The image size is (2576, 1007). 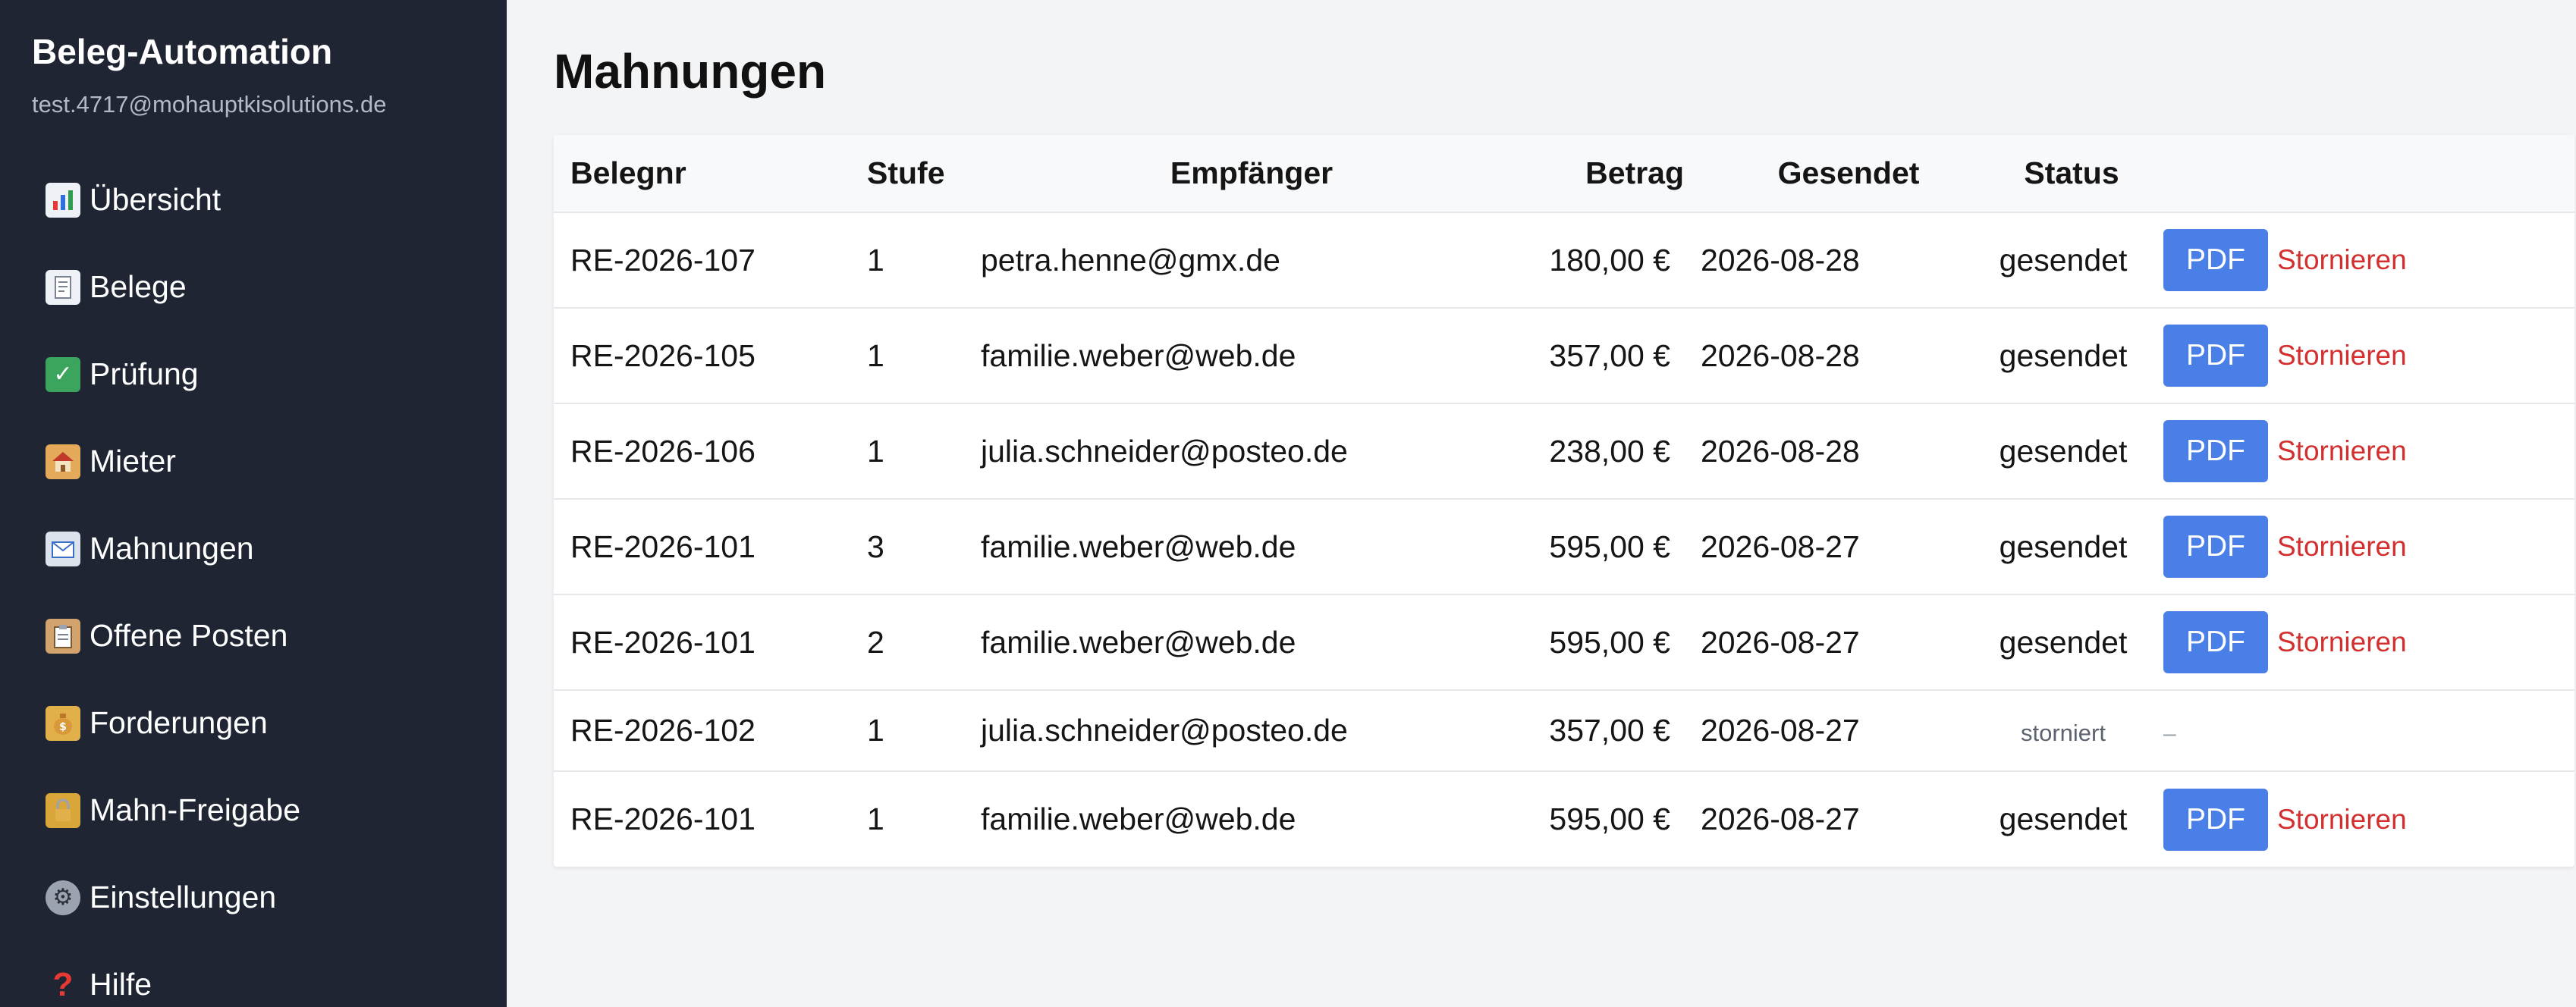 What do you see at coordinates (663, 730) in the screenshot?
I see `cell-belegnr: RE-2026-102` at bounding box center [663, 730].